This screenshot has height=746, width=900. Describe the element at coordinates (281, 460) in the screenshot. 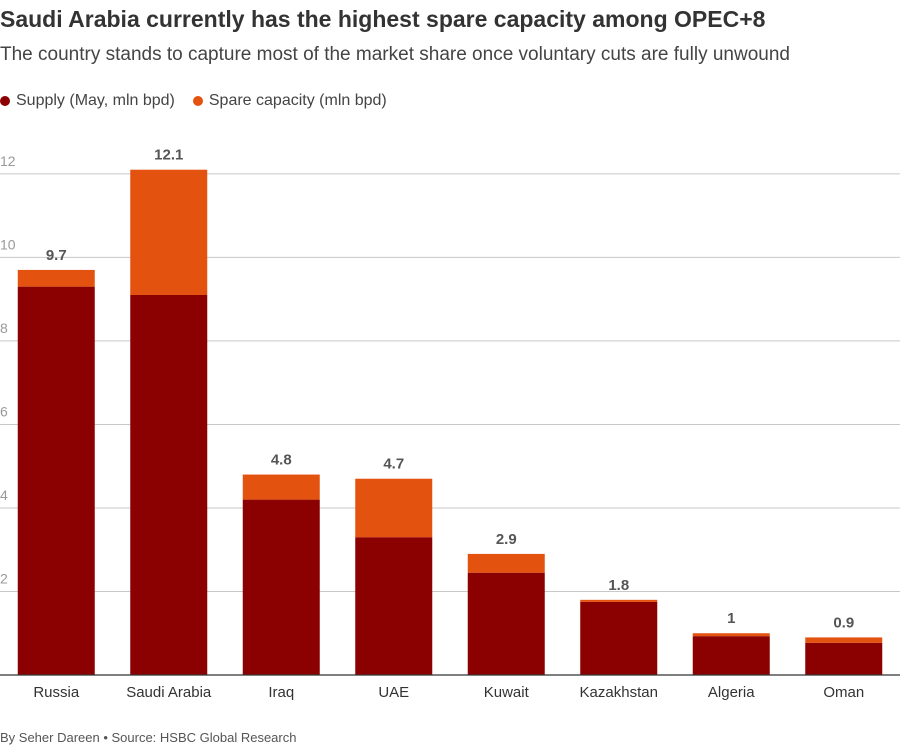

I see `total-label-2: 4.8` at that location.